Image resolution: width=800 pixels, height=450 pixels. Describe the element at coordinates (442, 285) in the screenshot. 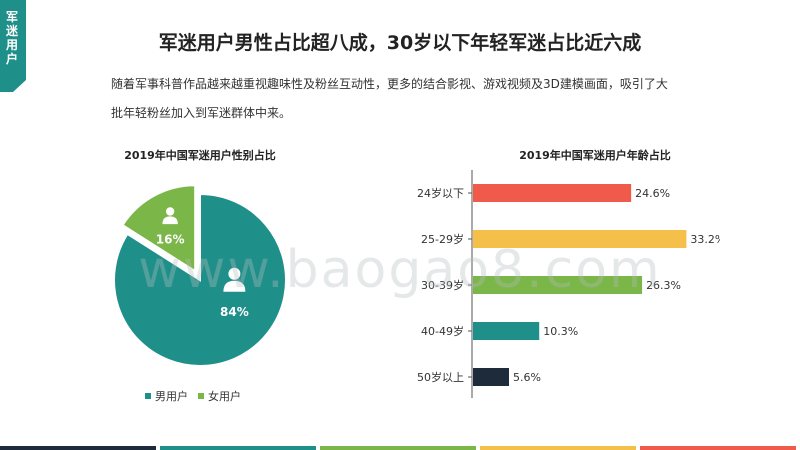

I see `bar-category-label: 30-39岁` at that location.